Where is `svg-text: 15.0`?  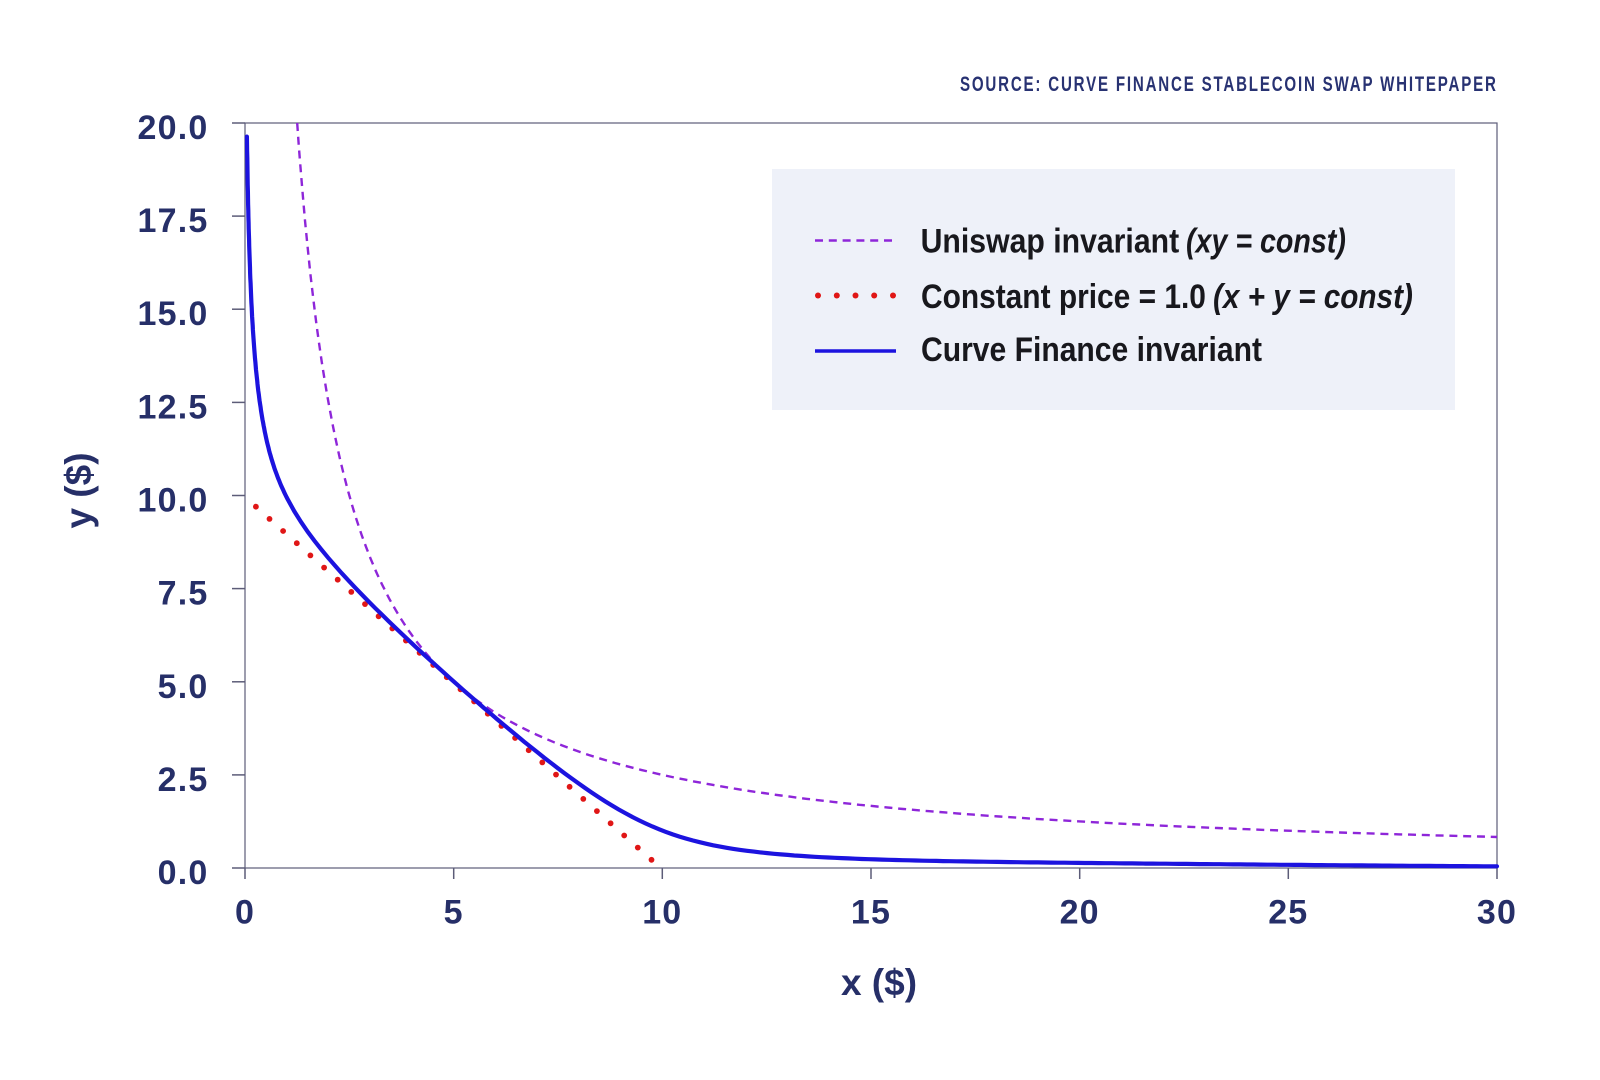 svg-text: 15.0 is located at coordinates (173, 314).